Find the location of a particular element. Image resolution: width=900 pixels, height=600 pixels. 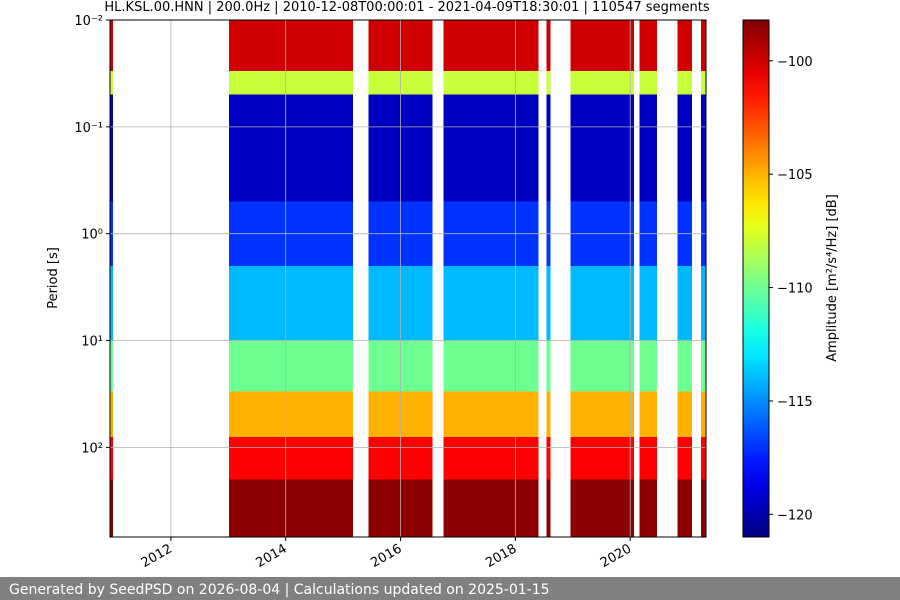

y-tick-label: 10⁻² is located at coordinates (88, 21).